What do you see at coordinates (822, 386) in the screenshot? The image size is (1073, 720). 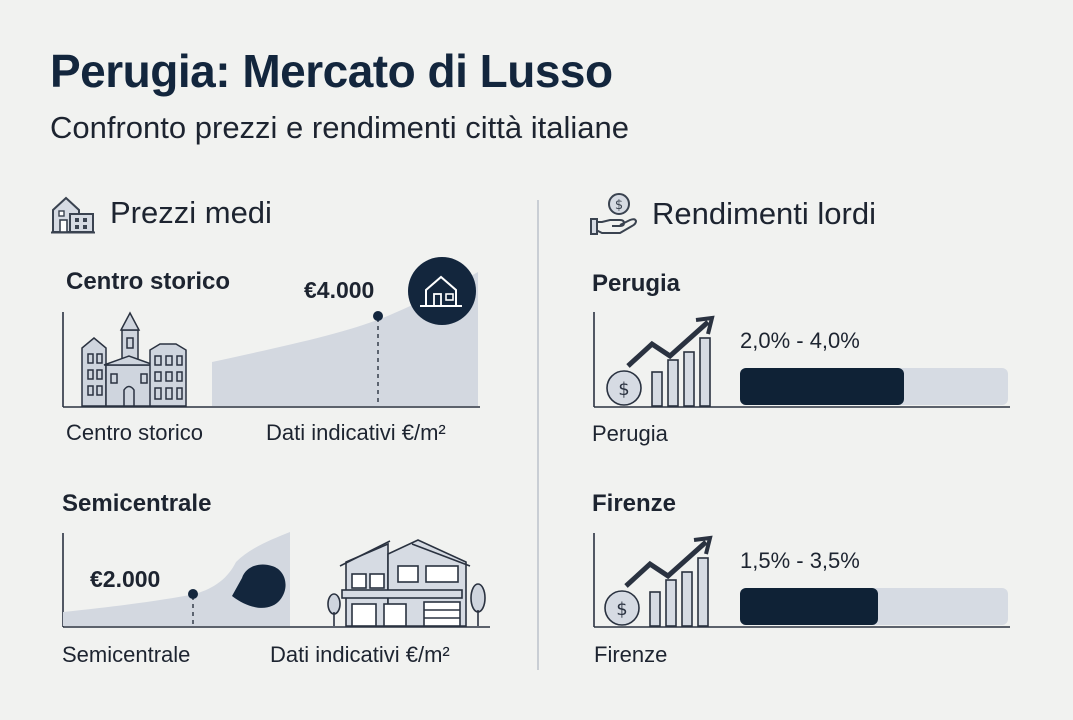 I see `perugia-yield-bar` at bounding box center [822, 386].